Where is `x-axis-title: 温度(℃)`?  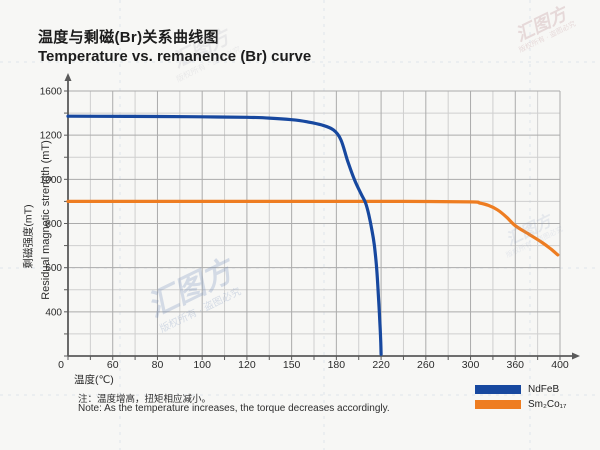
x-axis-title: 温度(℃) is located at coordinates (94, 380).